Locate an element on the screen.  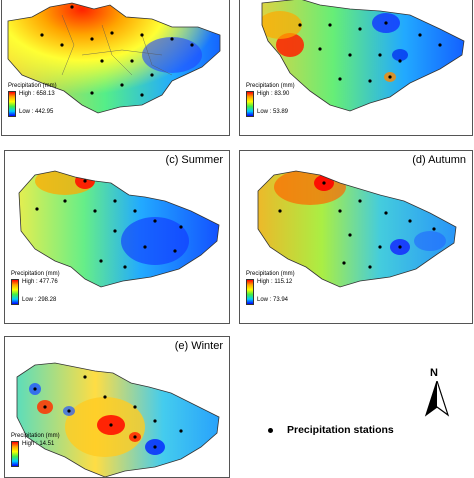
station-dots-e is located at coordinates (108, 412).